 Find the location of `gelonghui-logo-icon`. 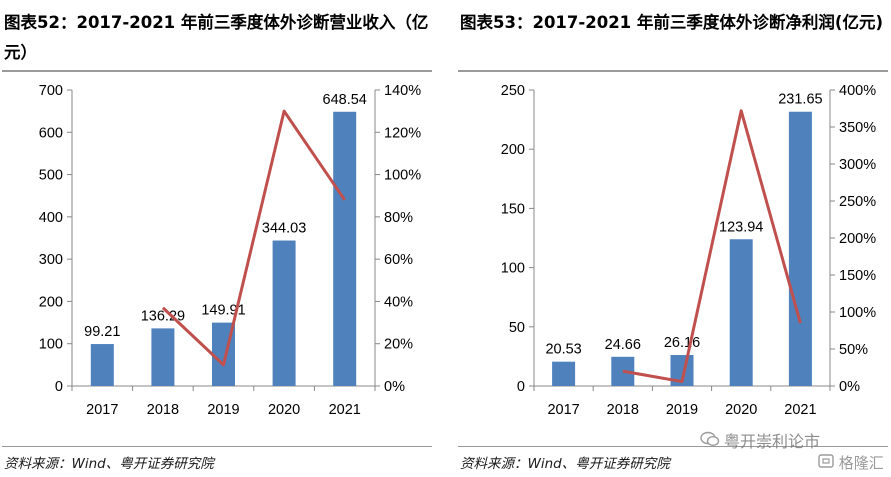

gelonghui-logo-icon is located at coordinates (828, 463).